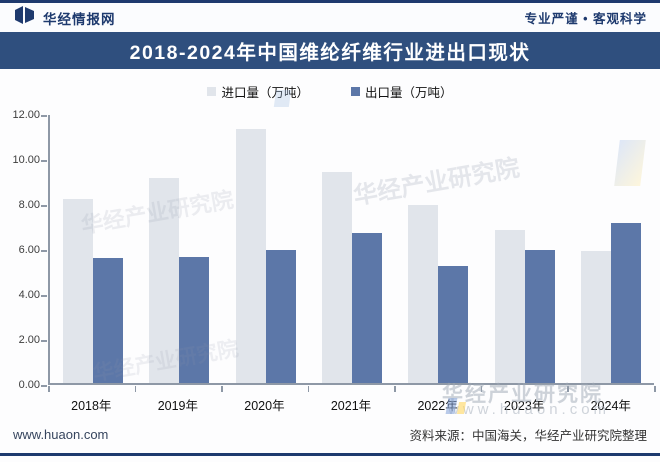 Image resolution: width=660 pixels, height=462 pixels. Describe the element at coordinates (29, 340) in the screenshot. I see `y-tick-label: 2.00` at that location.